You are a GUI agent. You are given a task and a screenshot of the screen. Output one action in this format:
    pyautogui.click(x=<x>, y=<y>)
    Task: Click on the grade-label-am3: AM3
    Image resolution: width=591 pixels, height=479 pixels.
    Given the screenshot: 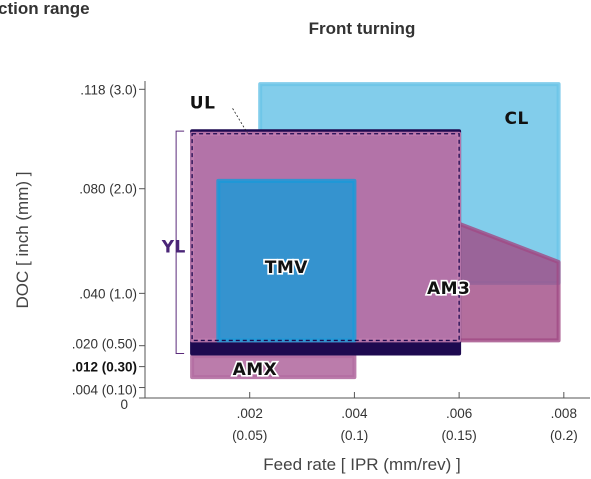 What is the action you would take?
    pyautogui.click(x=448, y=289)
    